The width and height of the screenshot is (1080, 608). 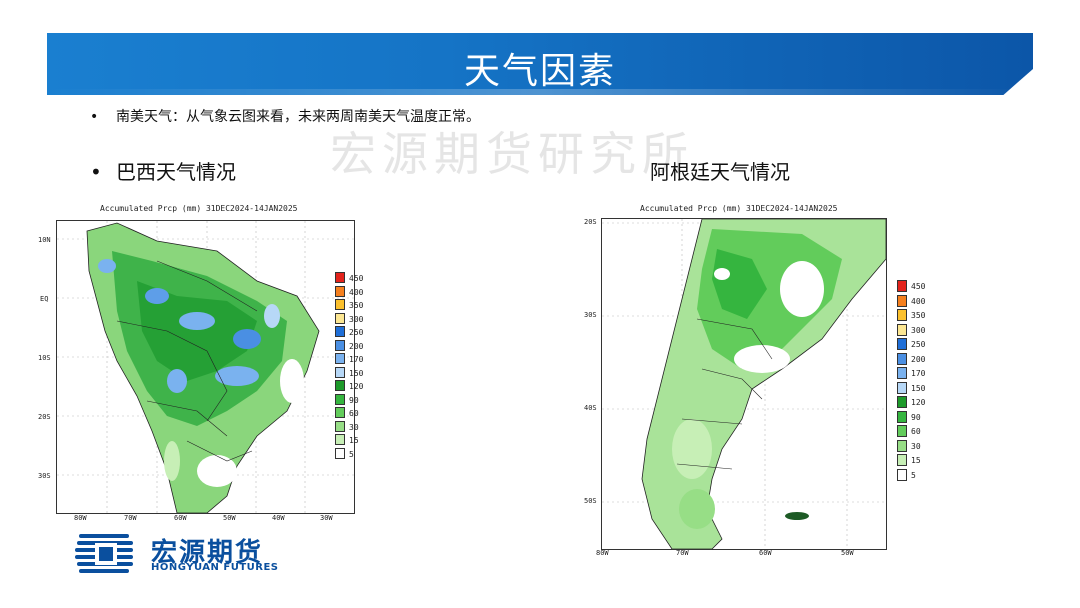 I want to click on brazil-lon-label: 80W, so click(x=80, y=518).